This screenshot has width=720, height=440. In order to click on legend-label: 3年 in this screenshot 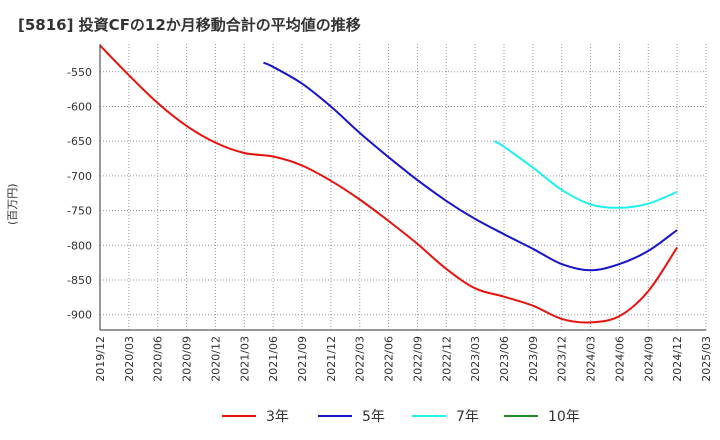, I will do `click(277, 417)`.